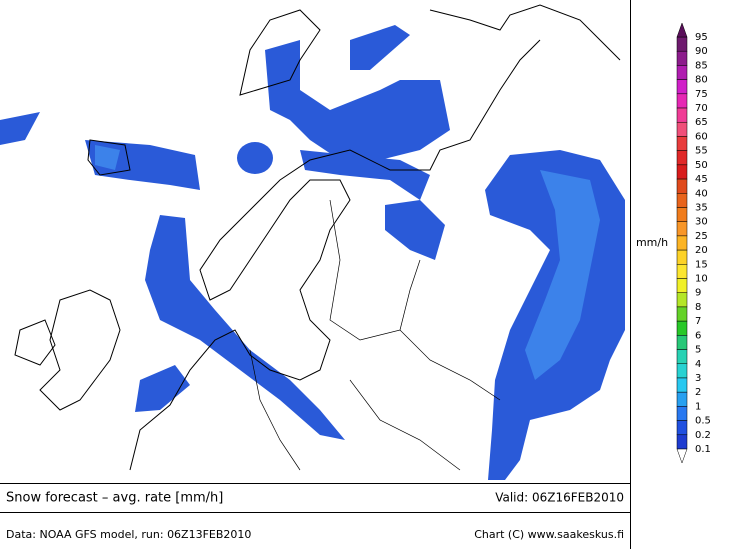 The height and width of the screenshot is (549, 732). What do you see at coordinates (701, 37) in the screenshot?
I see `colorbar-label: 95` at bounding box center [701, 37].